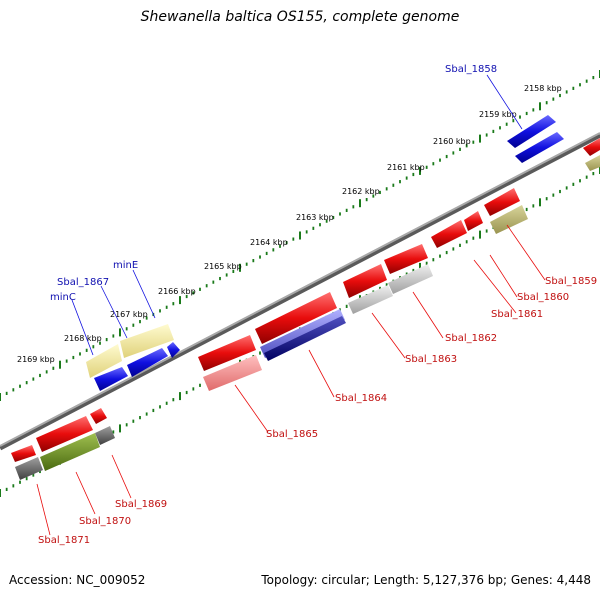 This screenshot has width=600, height=600. I want to click on accession-text: Accession: NC_009052, so click(77, 580).